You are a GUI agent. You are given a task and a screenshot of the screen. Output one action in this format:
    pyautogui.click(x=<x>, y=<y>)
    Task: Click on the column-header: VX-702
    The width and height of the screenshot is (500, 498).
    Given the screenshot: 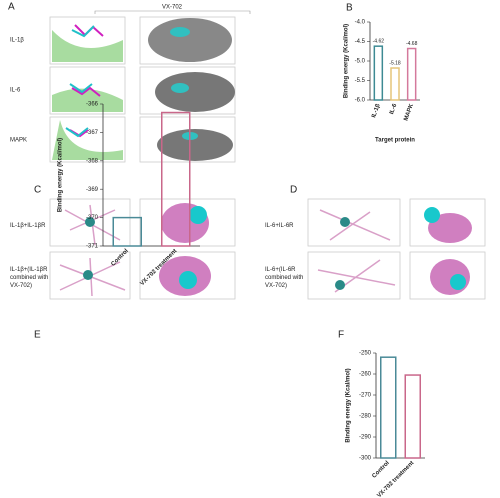 What is the action you would take?
    pyautogui.click(x=172, y=8)
    